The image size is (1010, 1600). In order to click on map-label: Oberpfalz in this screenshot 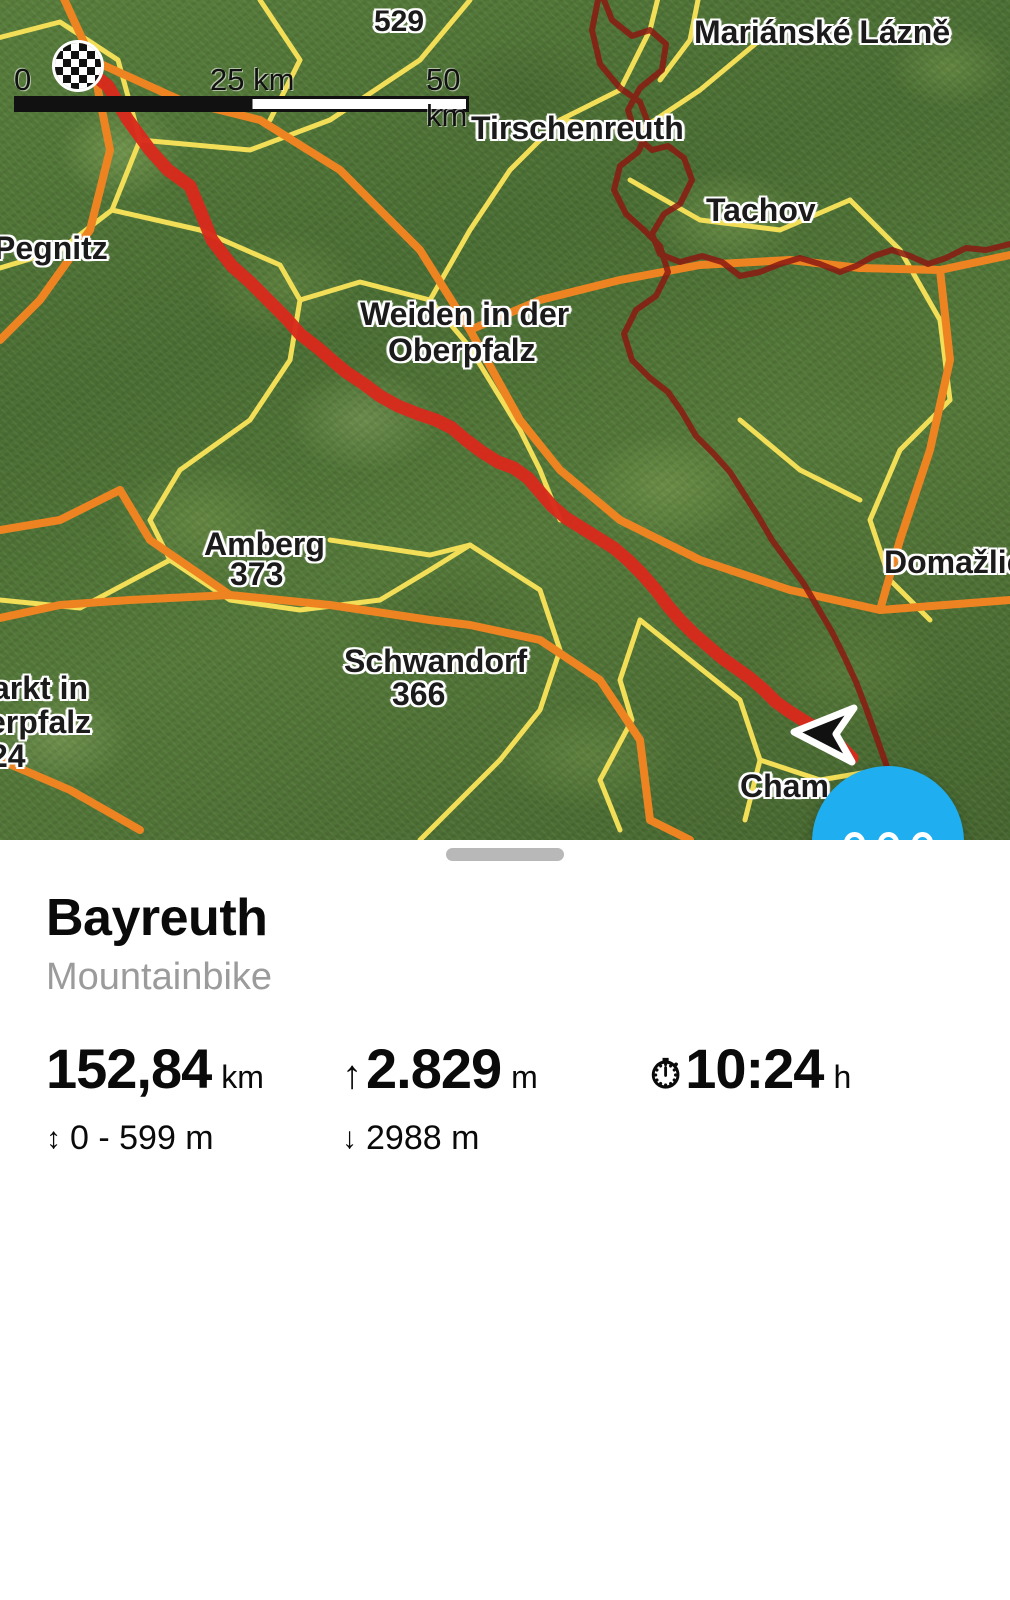, I will do `click(462, 350)`.